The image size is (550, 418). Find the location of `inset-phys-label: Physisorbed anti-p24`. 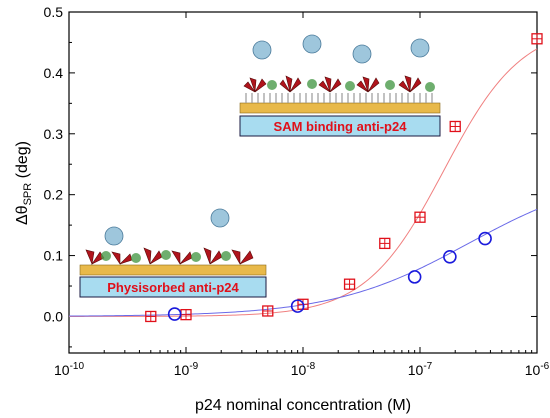

inset-phys-label: Physisorbed anti-p24 is located at coordinates (173, 287).